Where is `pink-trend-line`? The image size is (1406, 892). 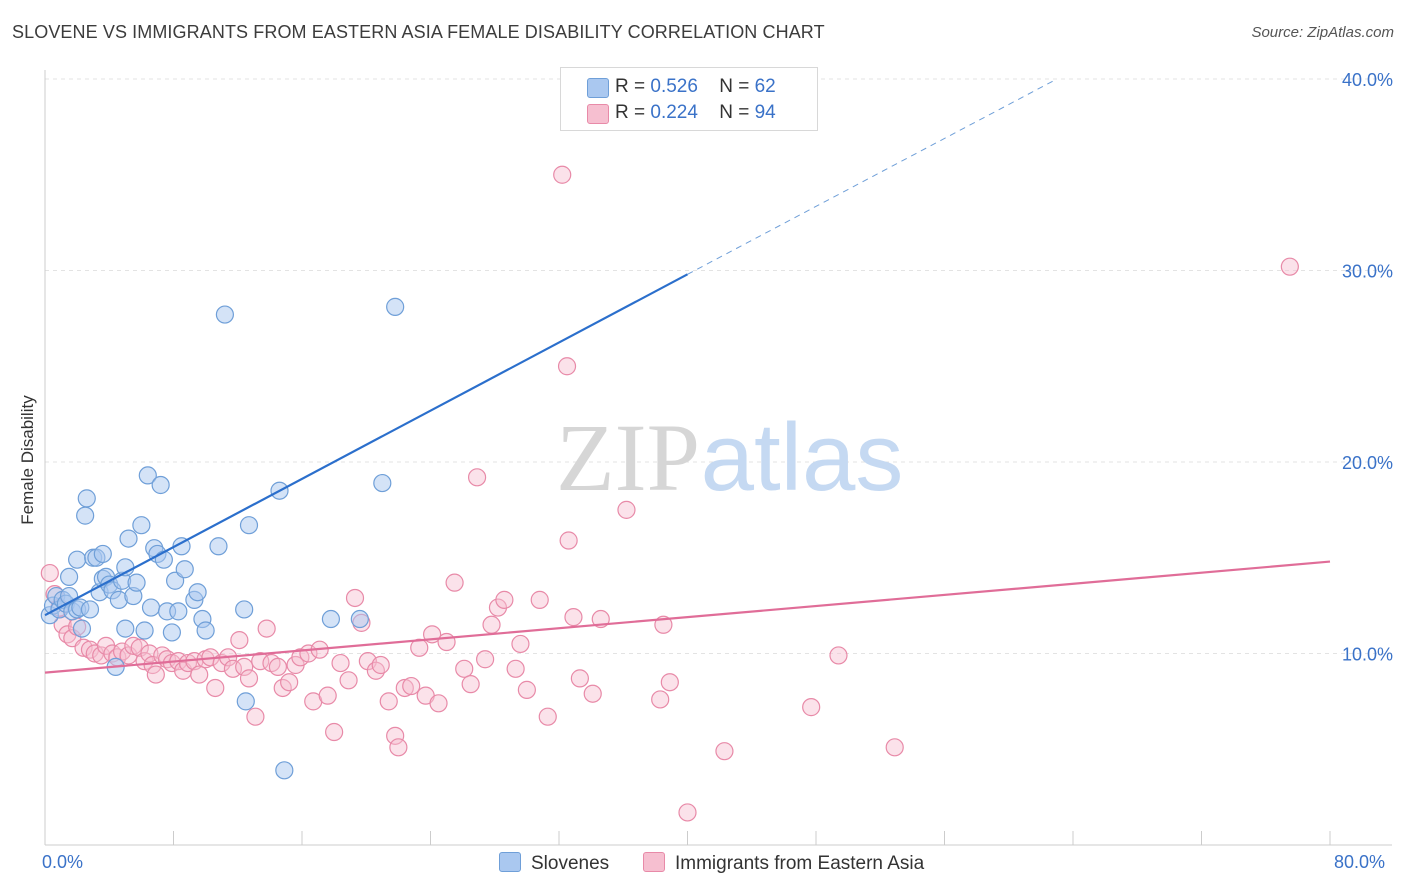 pink-trend-line is located at coordinates (687, 617).